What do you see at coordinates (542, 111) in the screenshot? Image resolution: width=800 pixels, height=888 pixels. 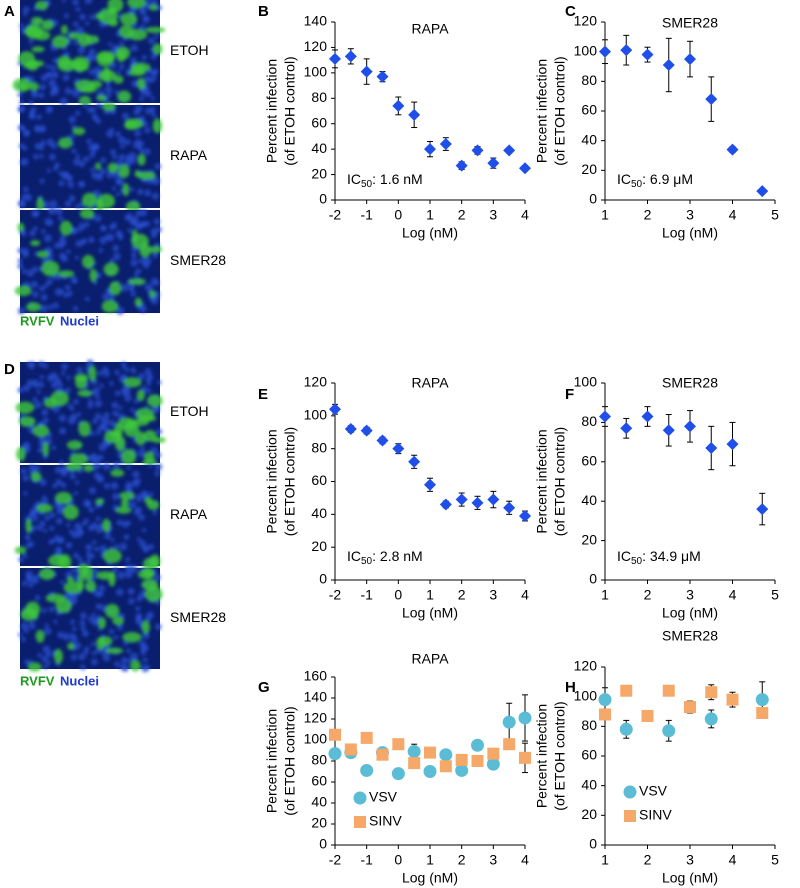 I see `y-axis-label: Percent infection` at bounding box center [542, 111].